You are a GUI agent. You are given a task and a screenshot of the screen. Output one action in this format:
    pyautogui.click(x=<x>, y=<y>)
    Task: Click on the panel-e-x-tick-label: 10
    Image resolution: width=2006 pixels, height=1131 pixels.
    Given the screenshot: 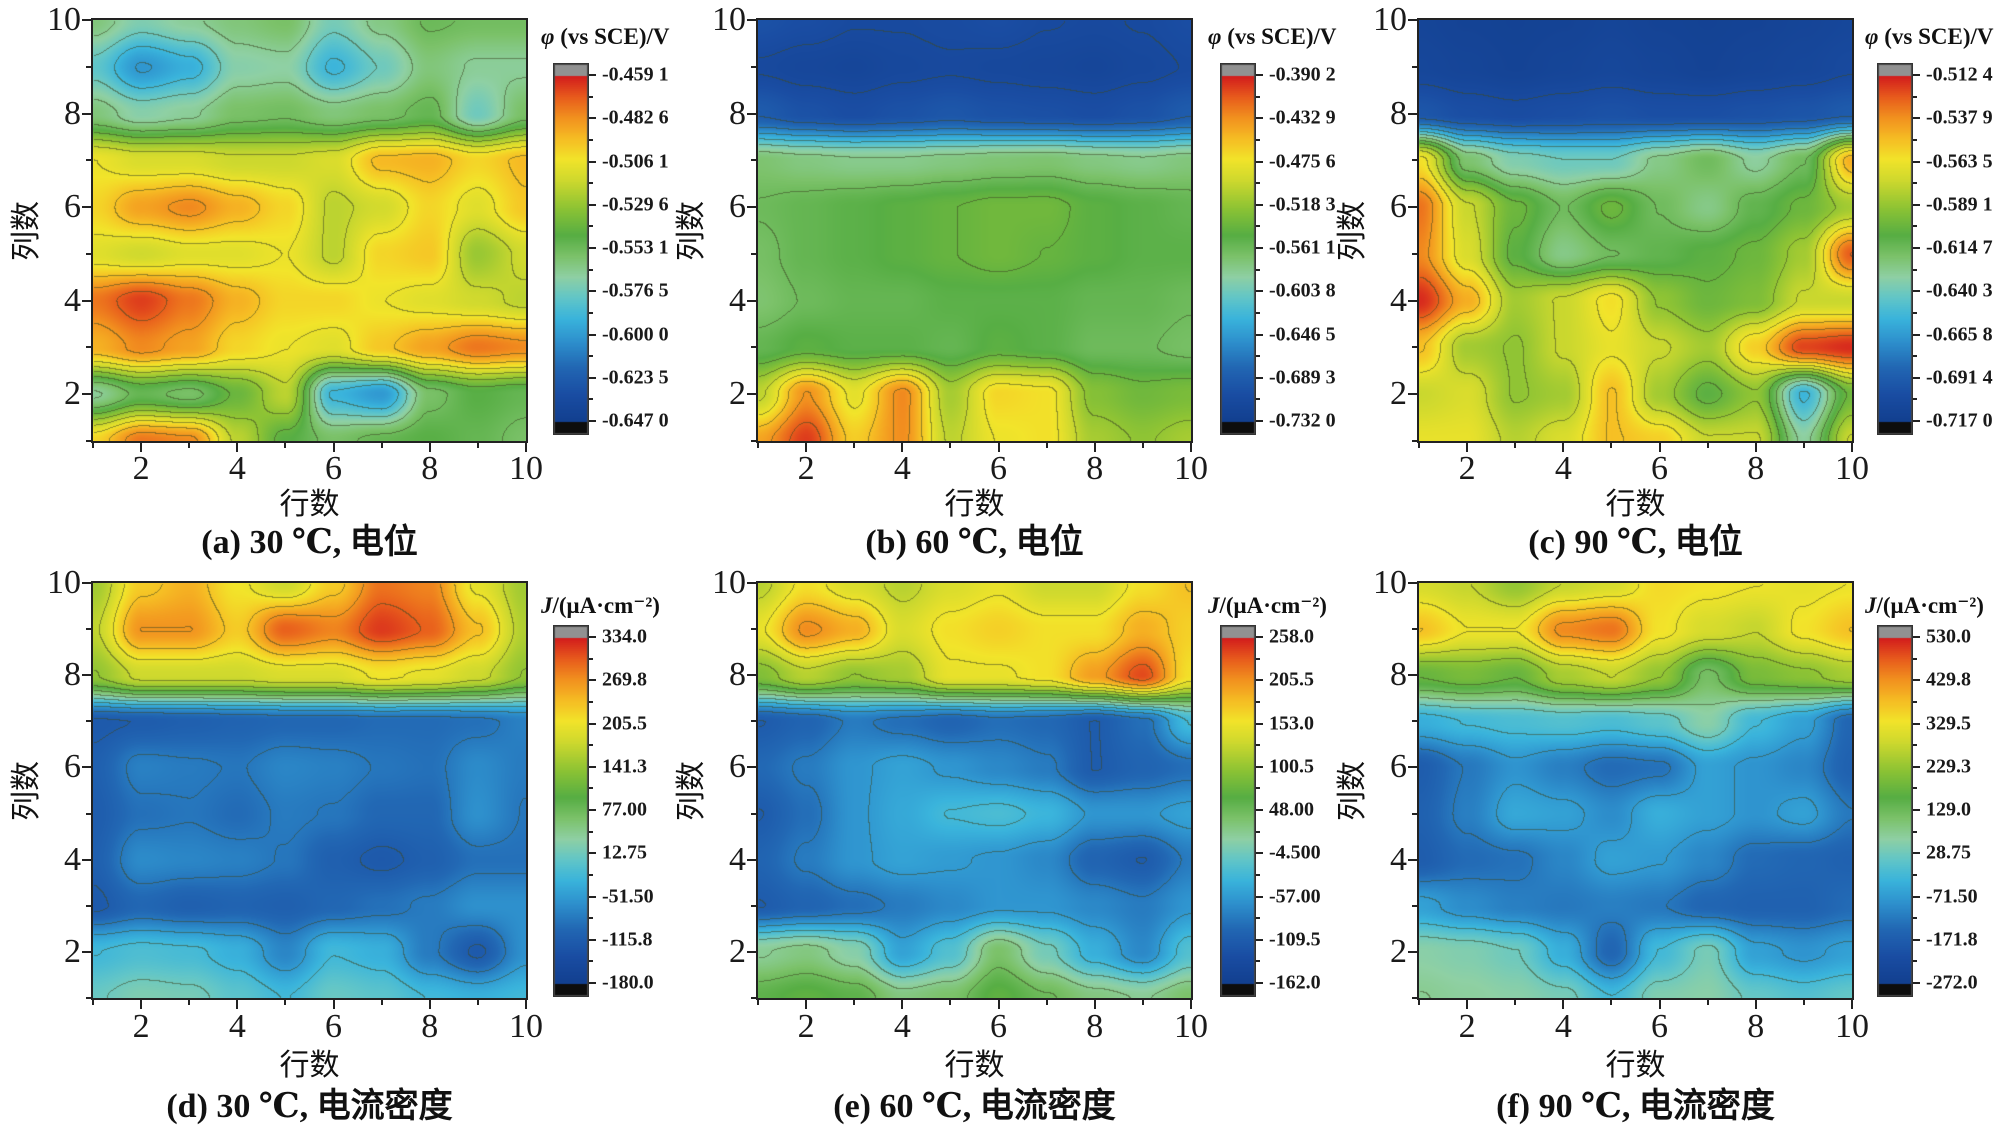 What is the action you would take?
    pyautogui.click(x=1191, y=1026)
    